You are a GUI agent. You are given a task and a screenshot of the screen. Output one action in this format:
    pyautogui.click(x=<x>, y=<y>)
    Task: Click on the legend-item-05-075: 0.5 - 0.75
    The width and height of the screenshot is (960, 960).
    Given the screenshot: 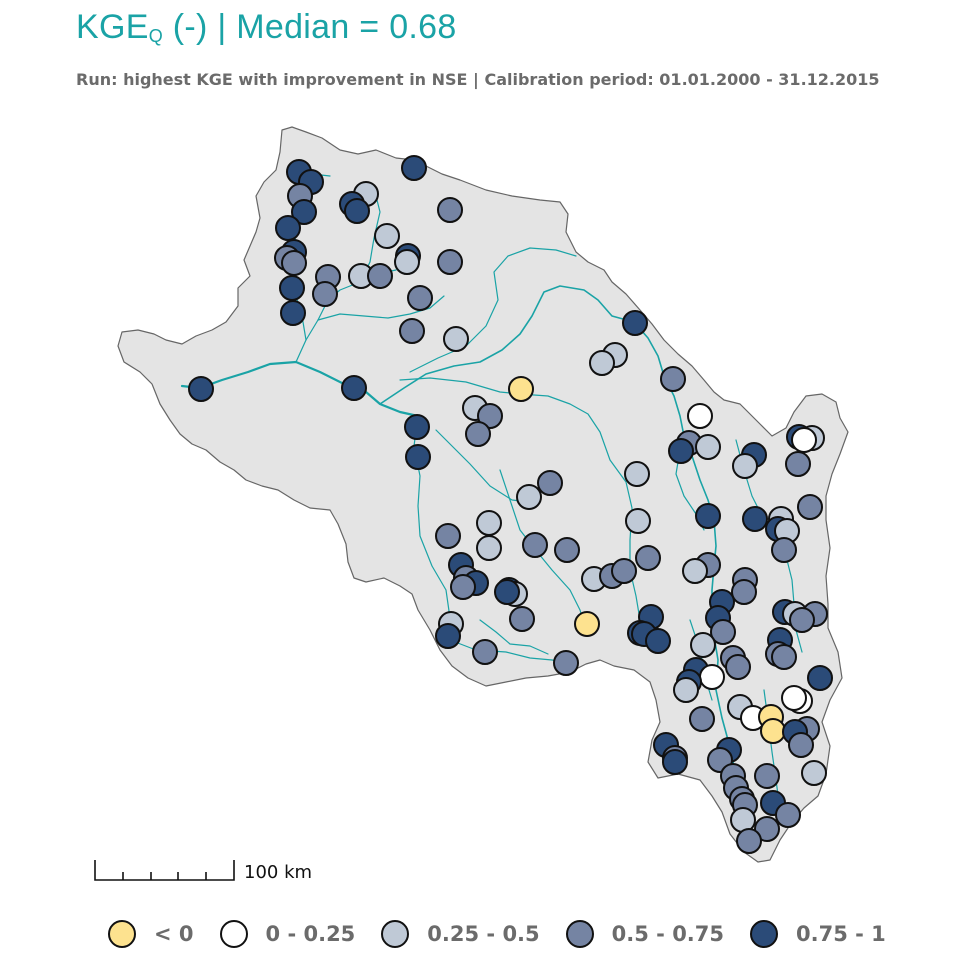 What is the action you would take?
    pyautogui.click(x=645, y=934)
    